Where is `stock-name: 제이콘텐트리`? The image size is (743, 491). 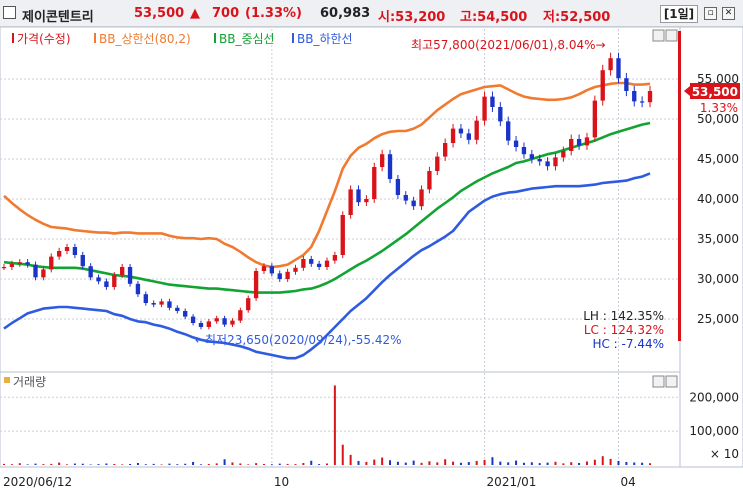 stock-name: 제이콘텐트리 is located at coordinates (58, 17).